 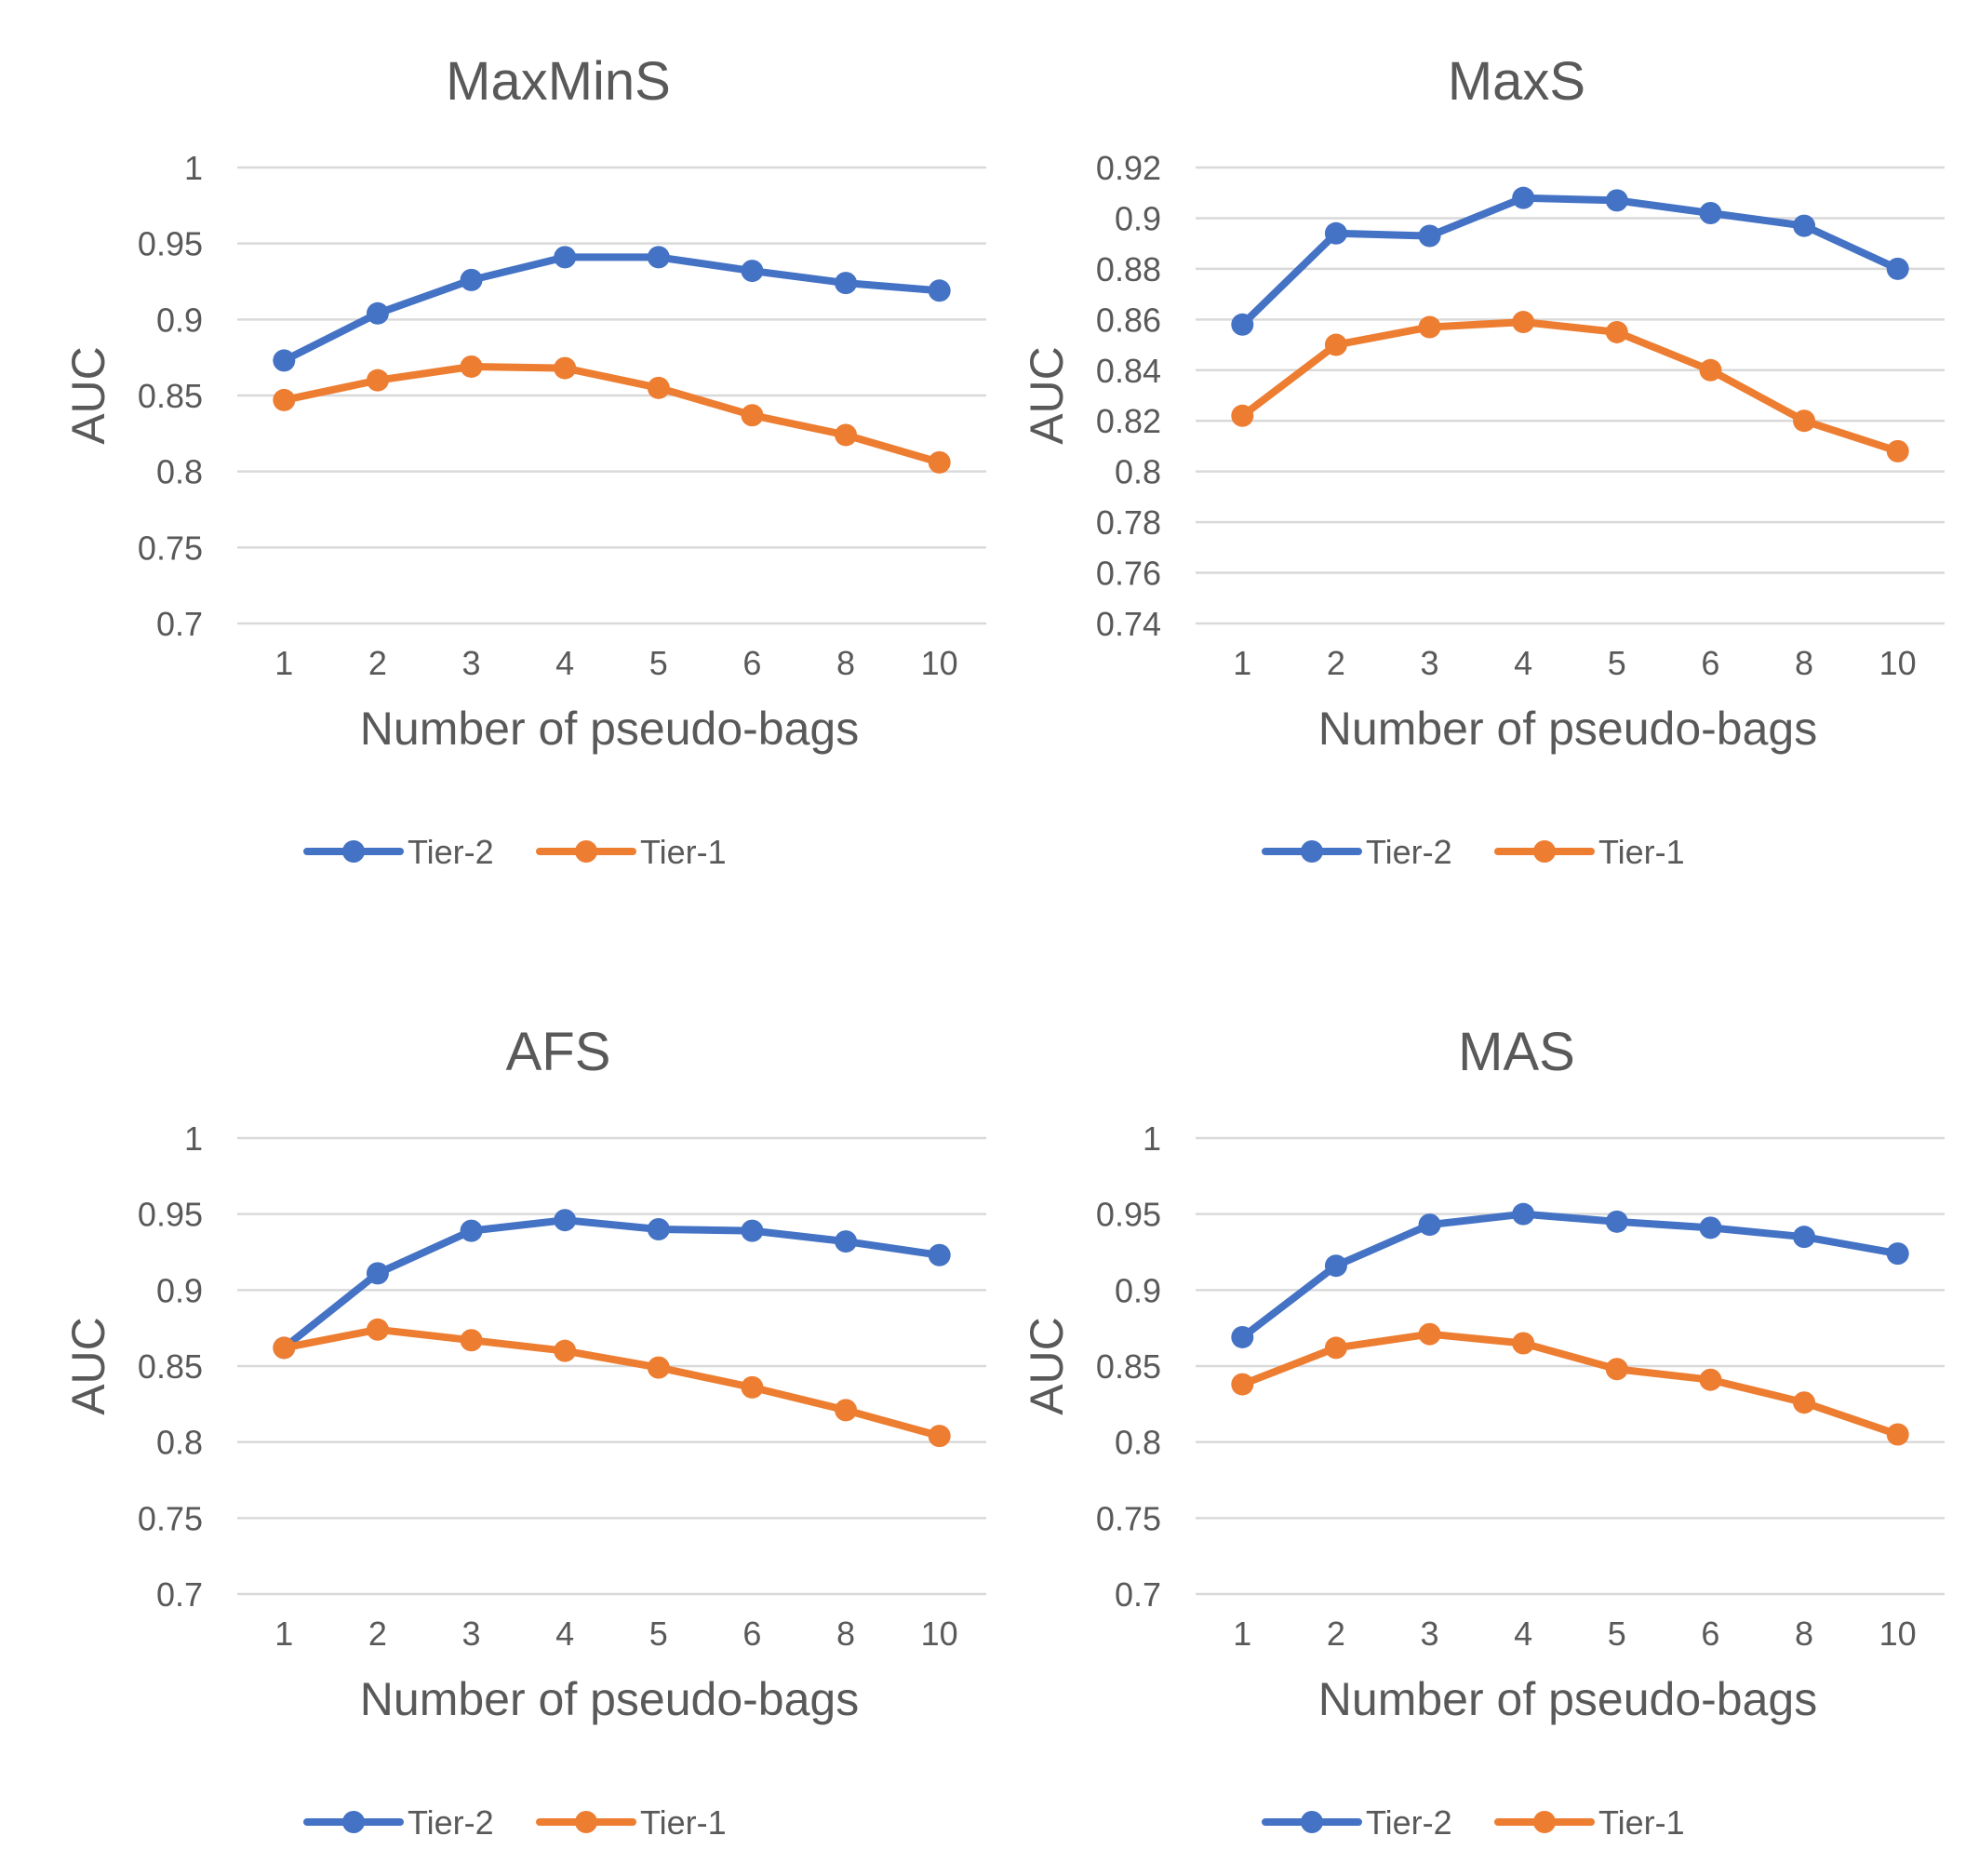 What do you see at coordinates (939, 663) in the screenshot?
I see `x-tick-label: 10` at bounding box center [939, 663].